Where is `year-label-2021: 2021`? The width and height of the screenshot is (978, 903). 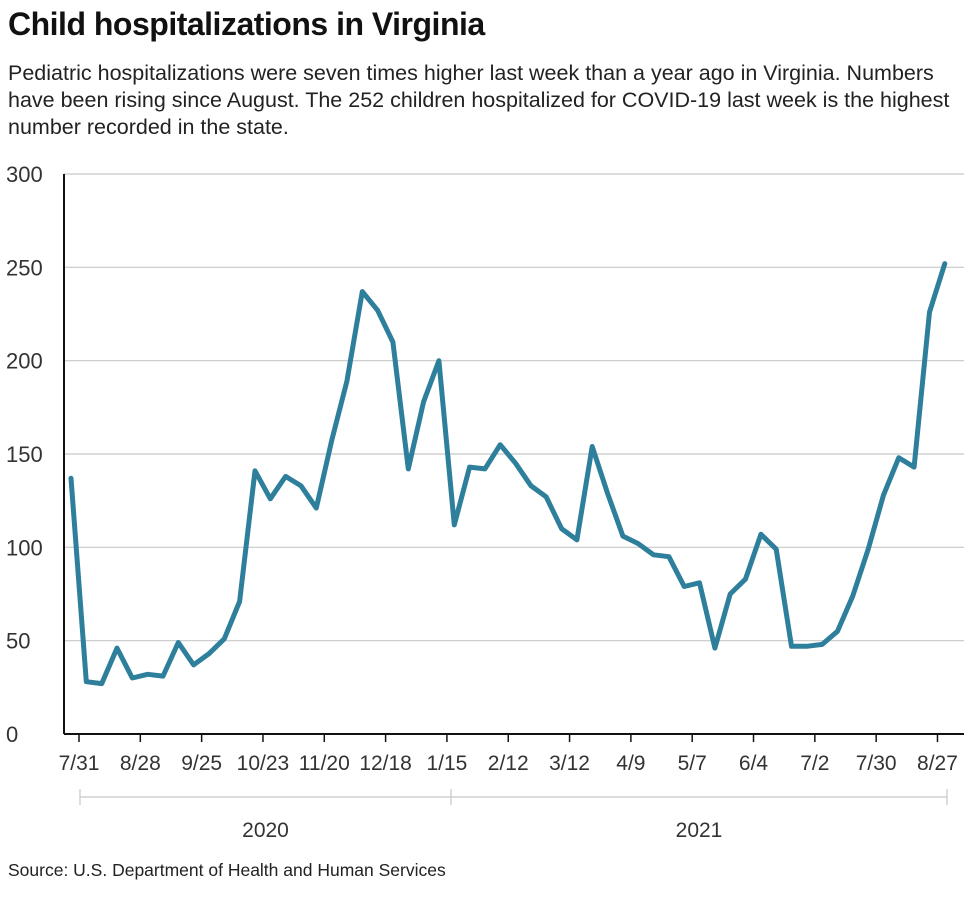
year-label-2021: 2021 is located at coordinates (699, 830).